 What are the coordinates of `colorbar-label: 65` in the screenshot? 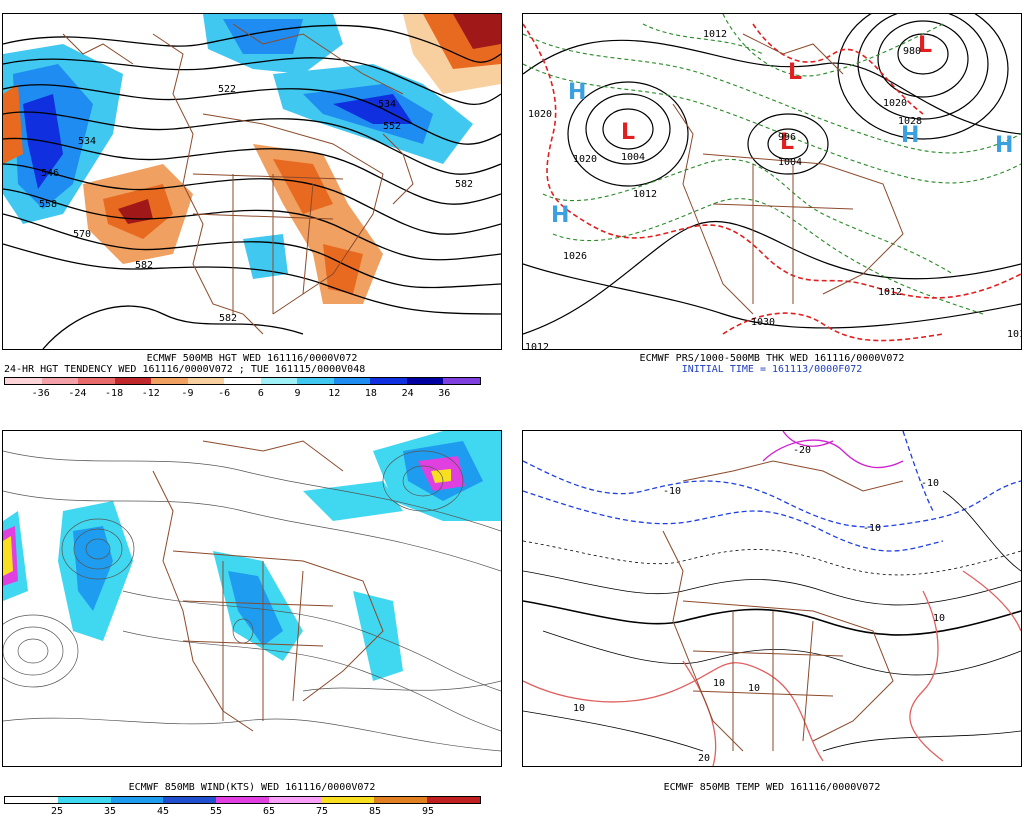 It's located at (269, 811).